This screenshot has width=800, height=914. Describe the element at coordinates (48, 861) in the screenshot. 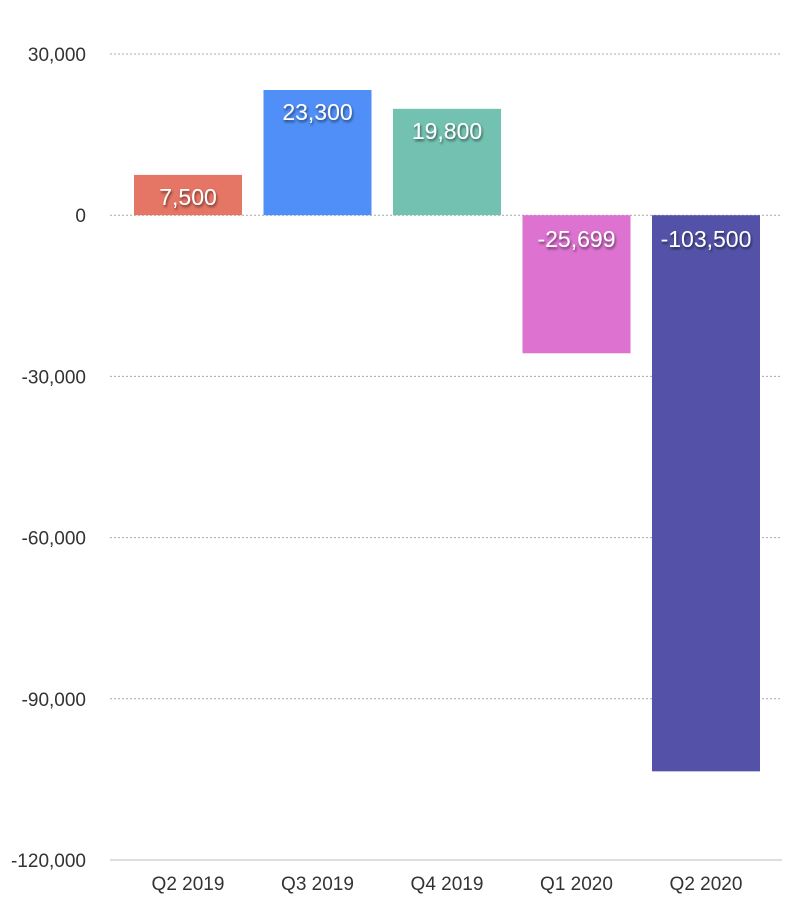

I see `y-tick-label: -120,000` at that location.